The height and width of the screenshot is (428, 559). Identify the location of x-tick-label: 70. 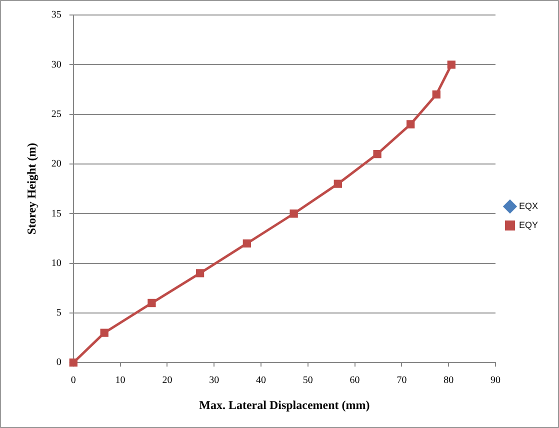
(401, 380).